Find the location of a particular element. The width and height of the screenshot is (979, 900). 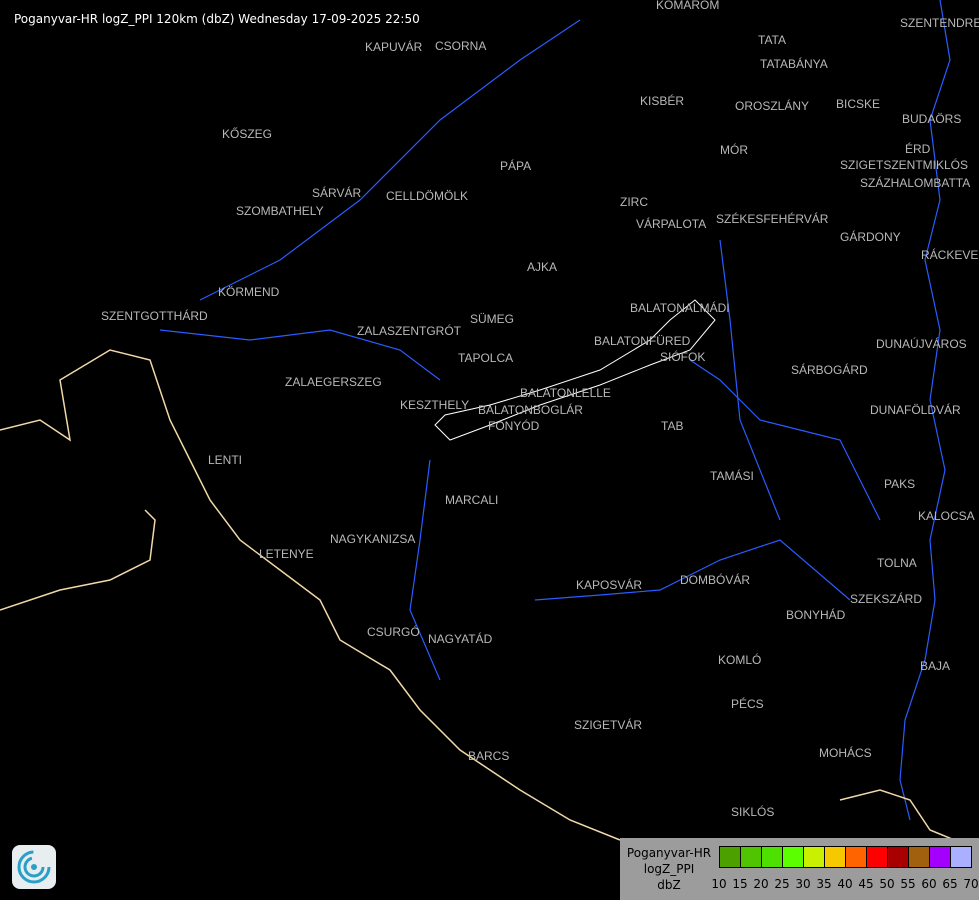

city-label: CSORNA is located at coordinates (461, 46).